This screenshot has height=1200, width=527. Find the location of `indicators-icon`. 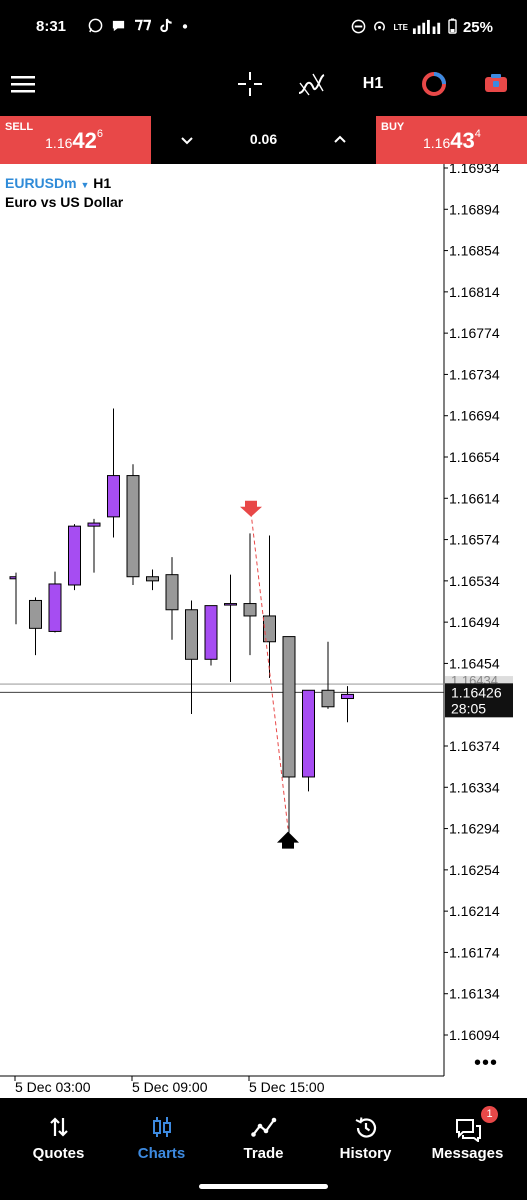

indicators-icon is located at coordinates (311, 84).